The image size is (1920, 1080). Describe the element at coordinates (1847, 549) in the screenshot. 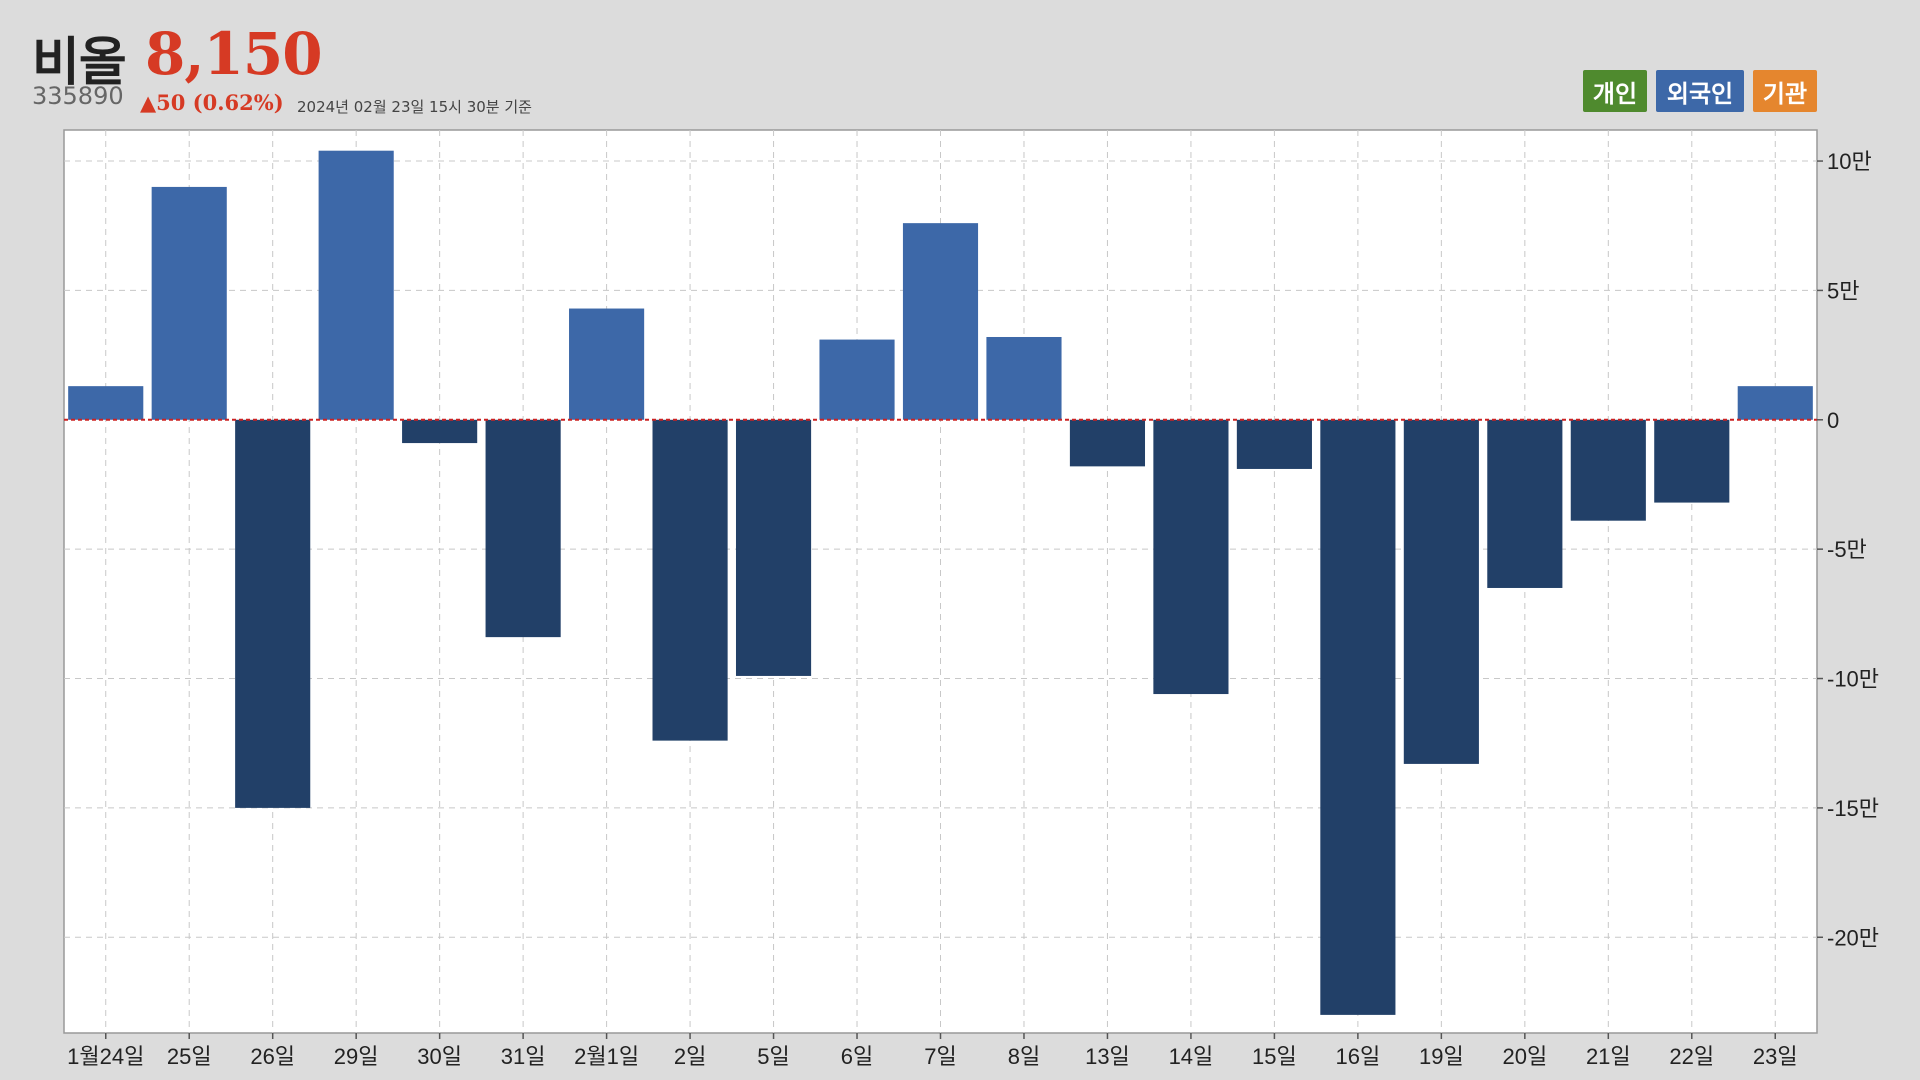

I see `y-tick-label: -5만` at that location.